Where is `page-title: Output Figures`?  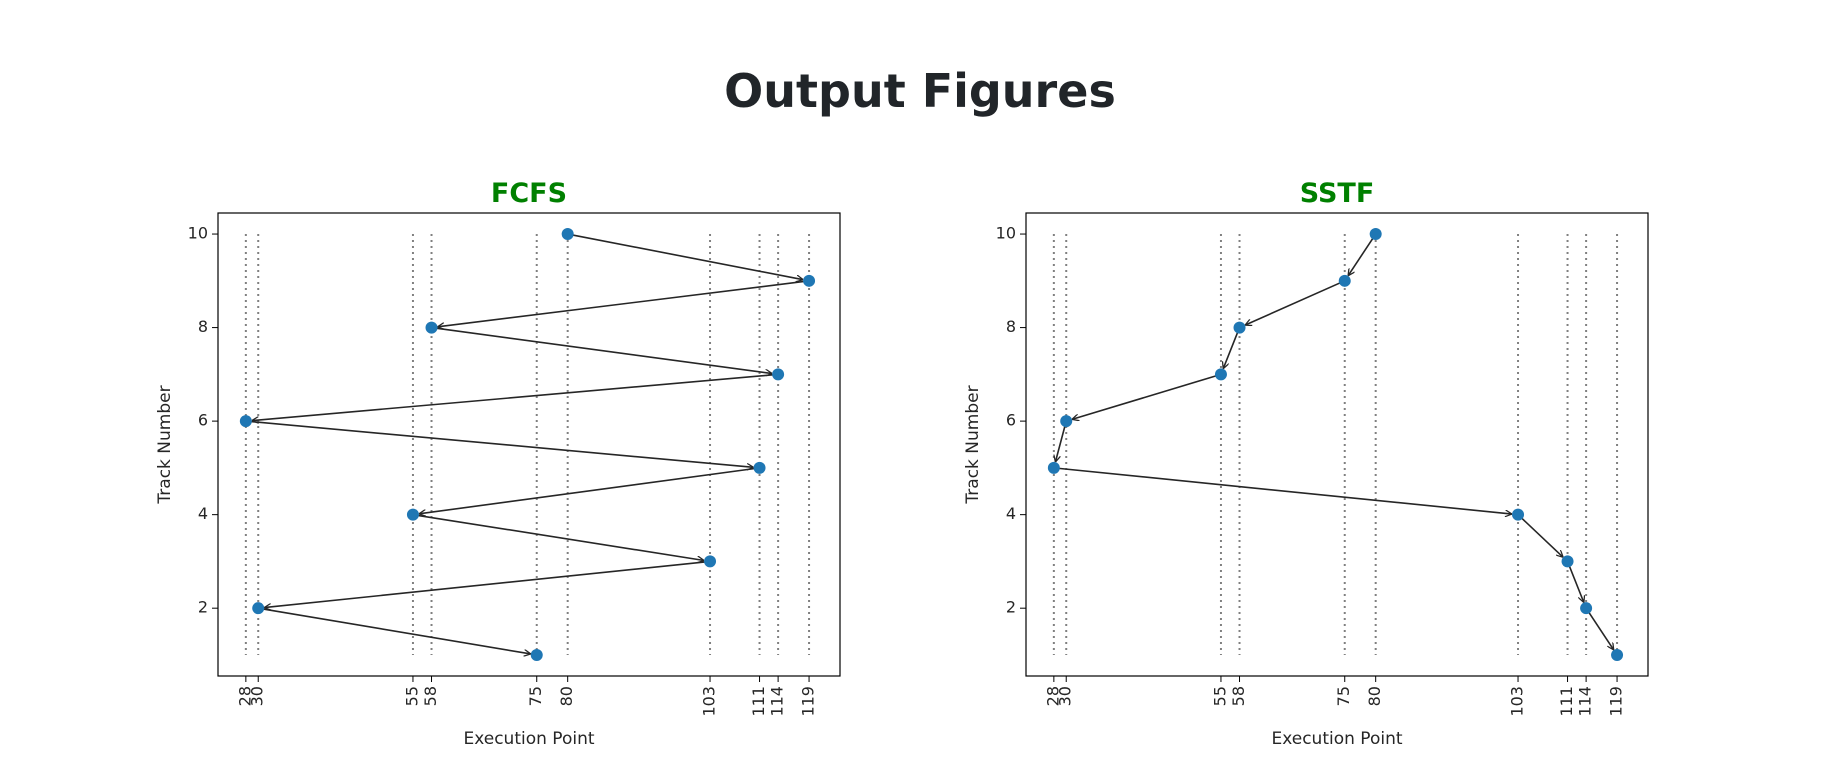 page-title: Output Figures is located at coordinates (920, 91).